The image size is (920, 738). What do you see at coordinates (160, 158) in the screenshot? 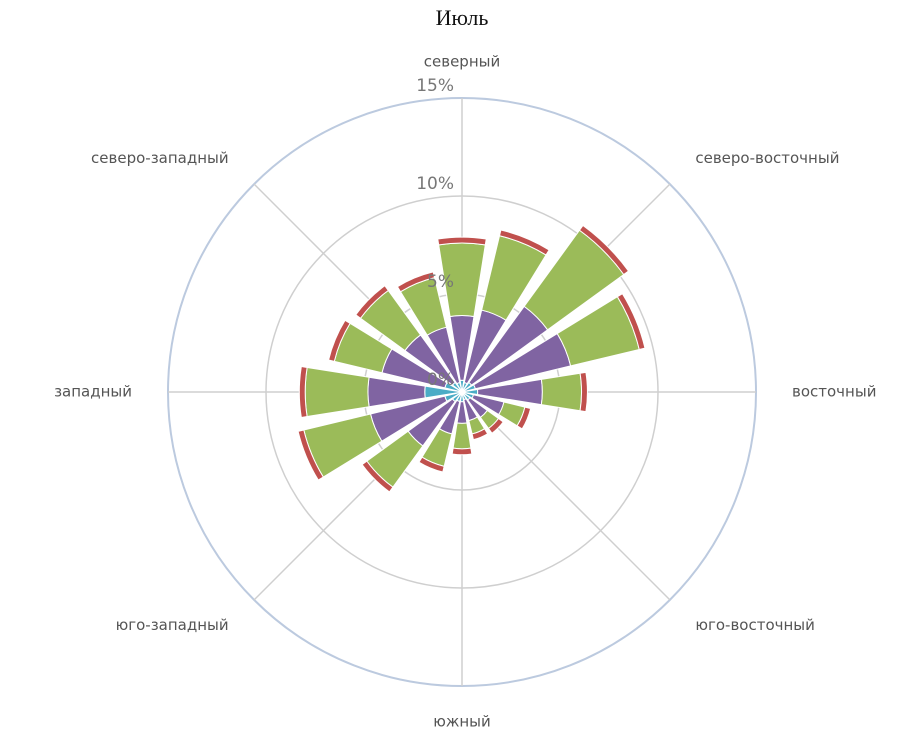
I see `category-label: северо-западный` at bounding box center [160, 158].